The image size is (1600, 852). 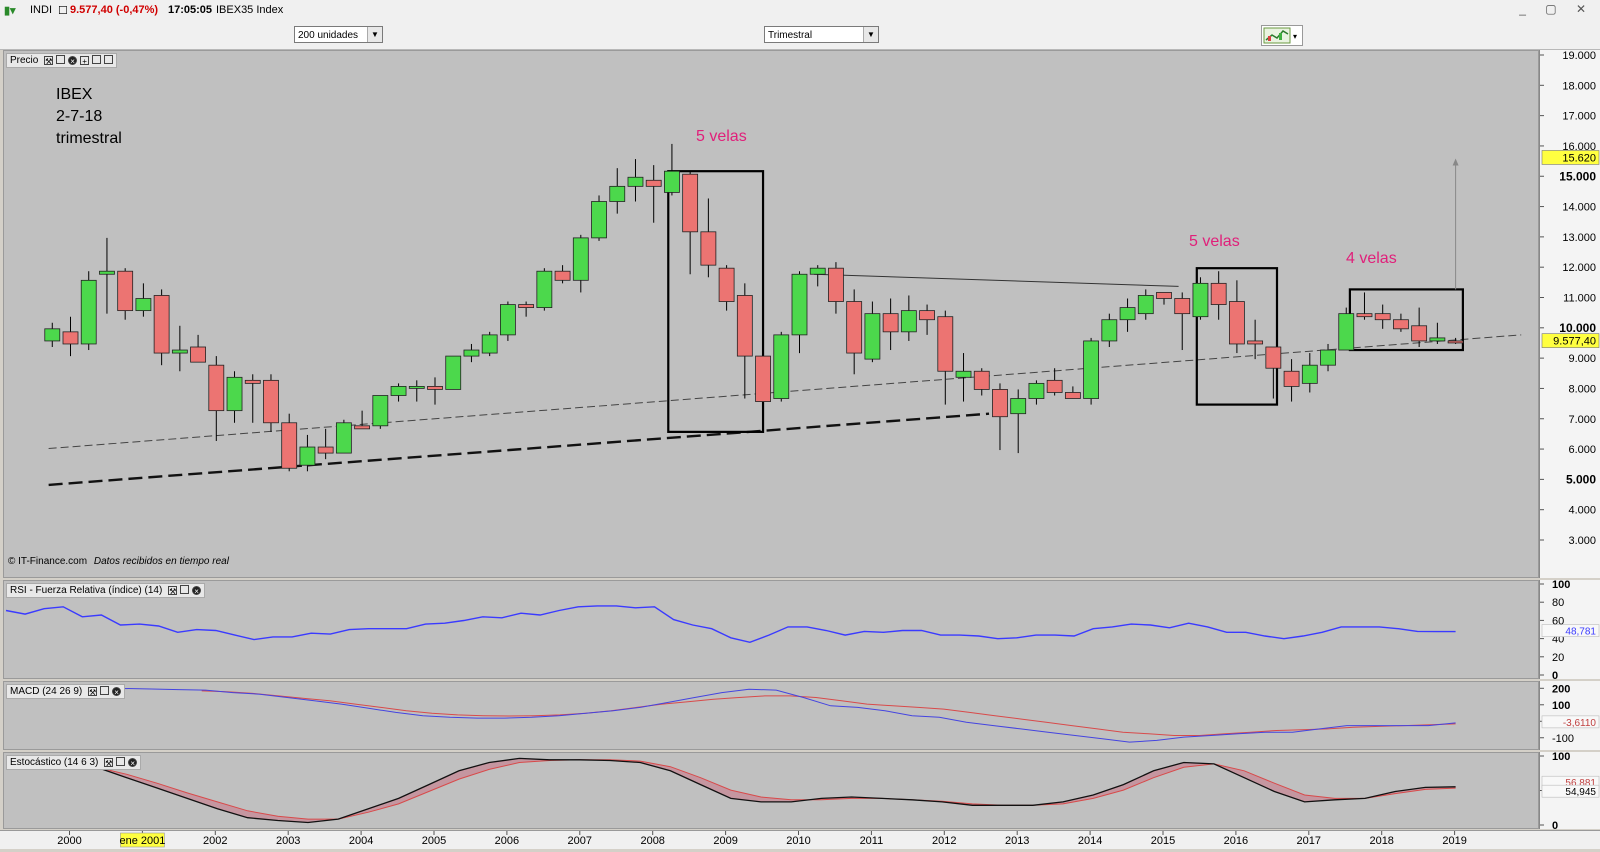 I want to click on macd-axis: 2001000-100-3,6110, so click(x=1569, y=715).